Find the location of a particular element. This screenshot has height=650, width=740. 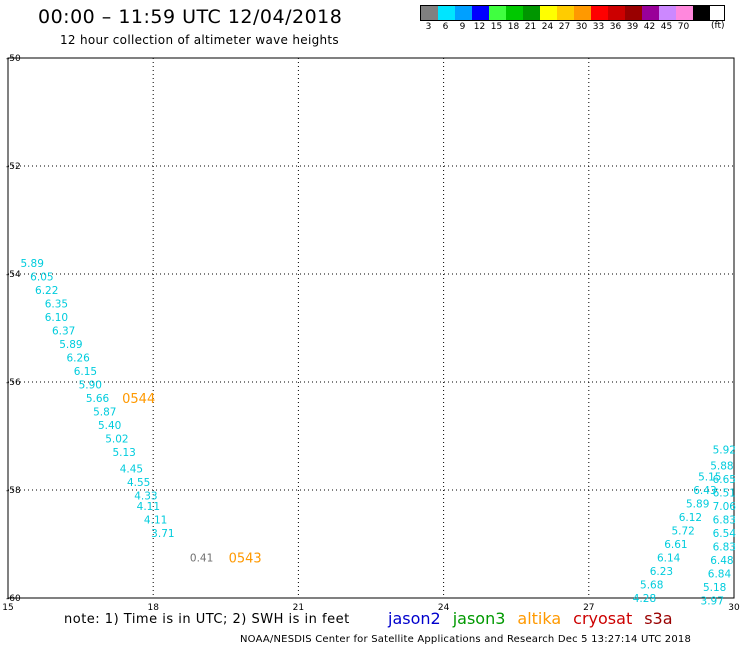

y-tick-label: -60 is located at coordinates (13, 599).